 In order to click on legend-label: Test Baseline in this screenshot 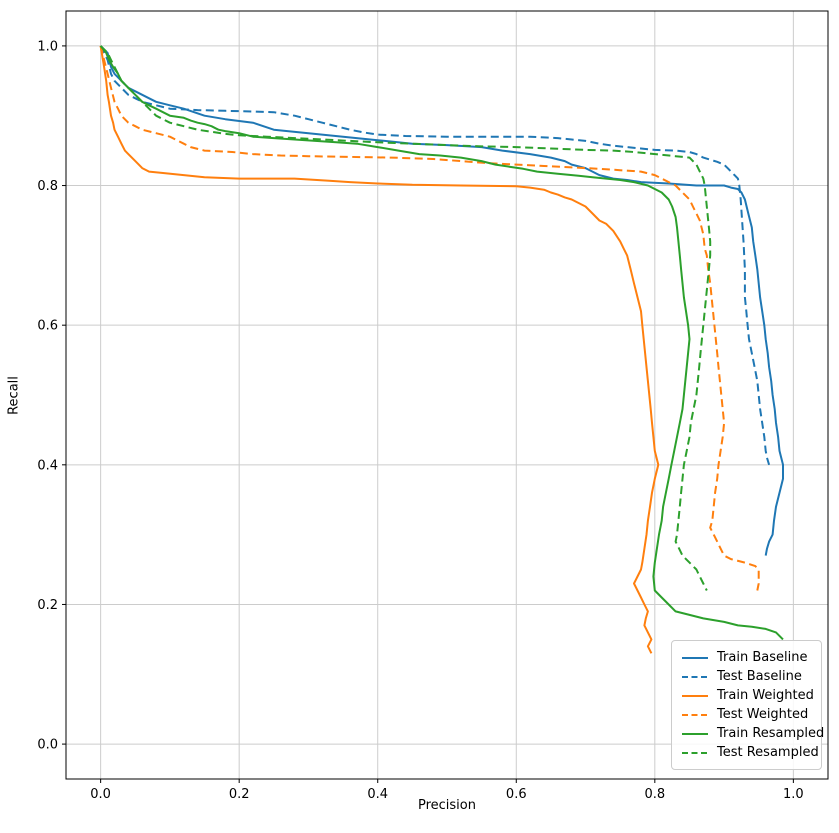, I will do `click(759, 676)`.